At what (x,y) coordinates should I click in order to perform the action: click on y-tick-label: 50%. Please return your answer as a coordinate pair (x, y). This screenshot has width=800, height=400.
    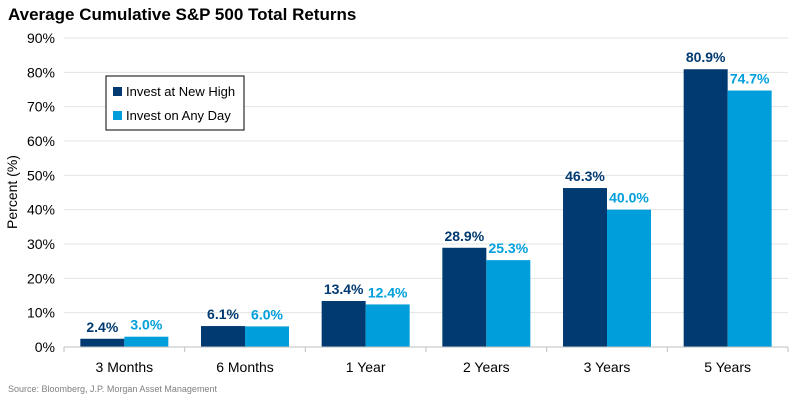
    Looking at the image, I should click on (41, 175).